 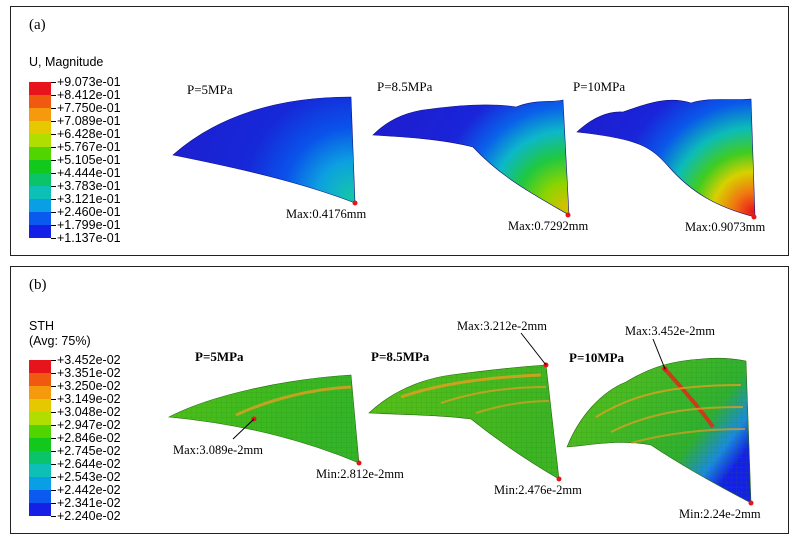 I want to click on legend-value-label: +2.460e-01, so click(x=89, y=212).